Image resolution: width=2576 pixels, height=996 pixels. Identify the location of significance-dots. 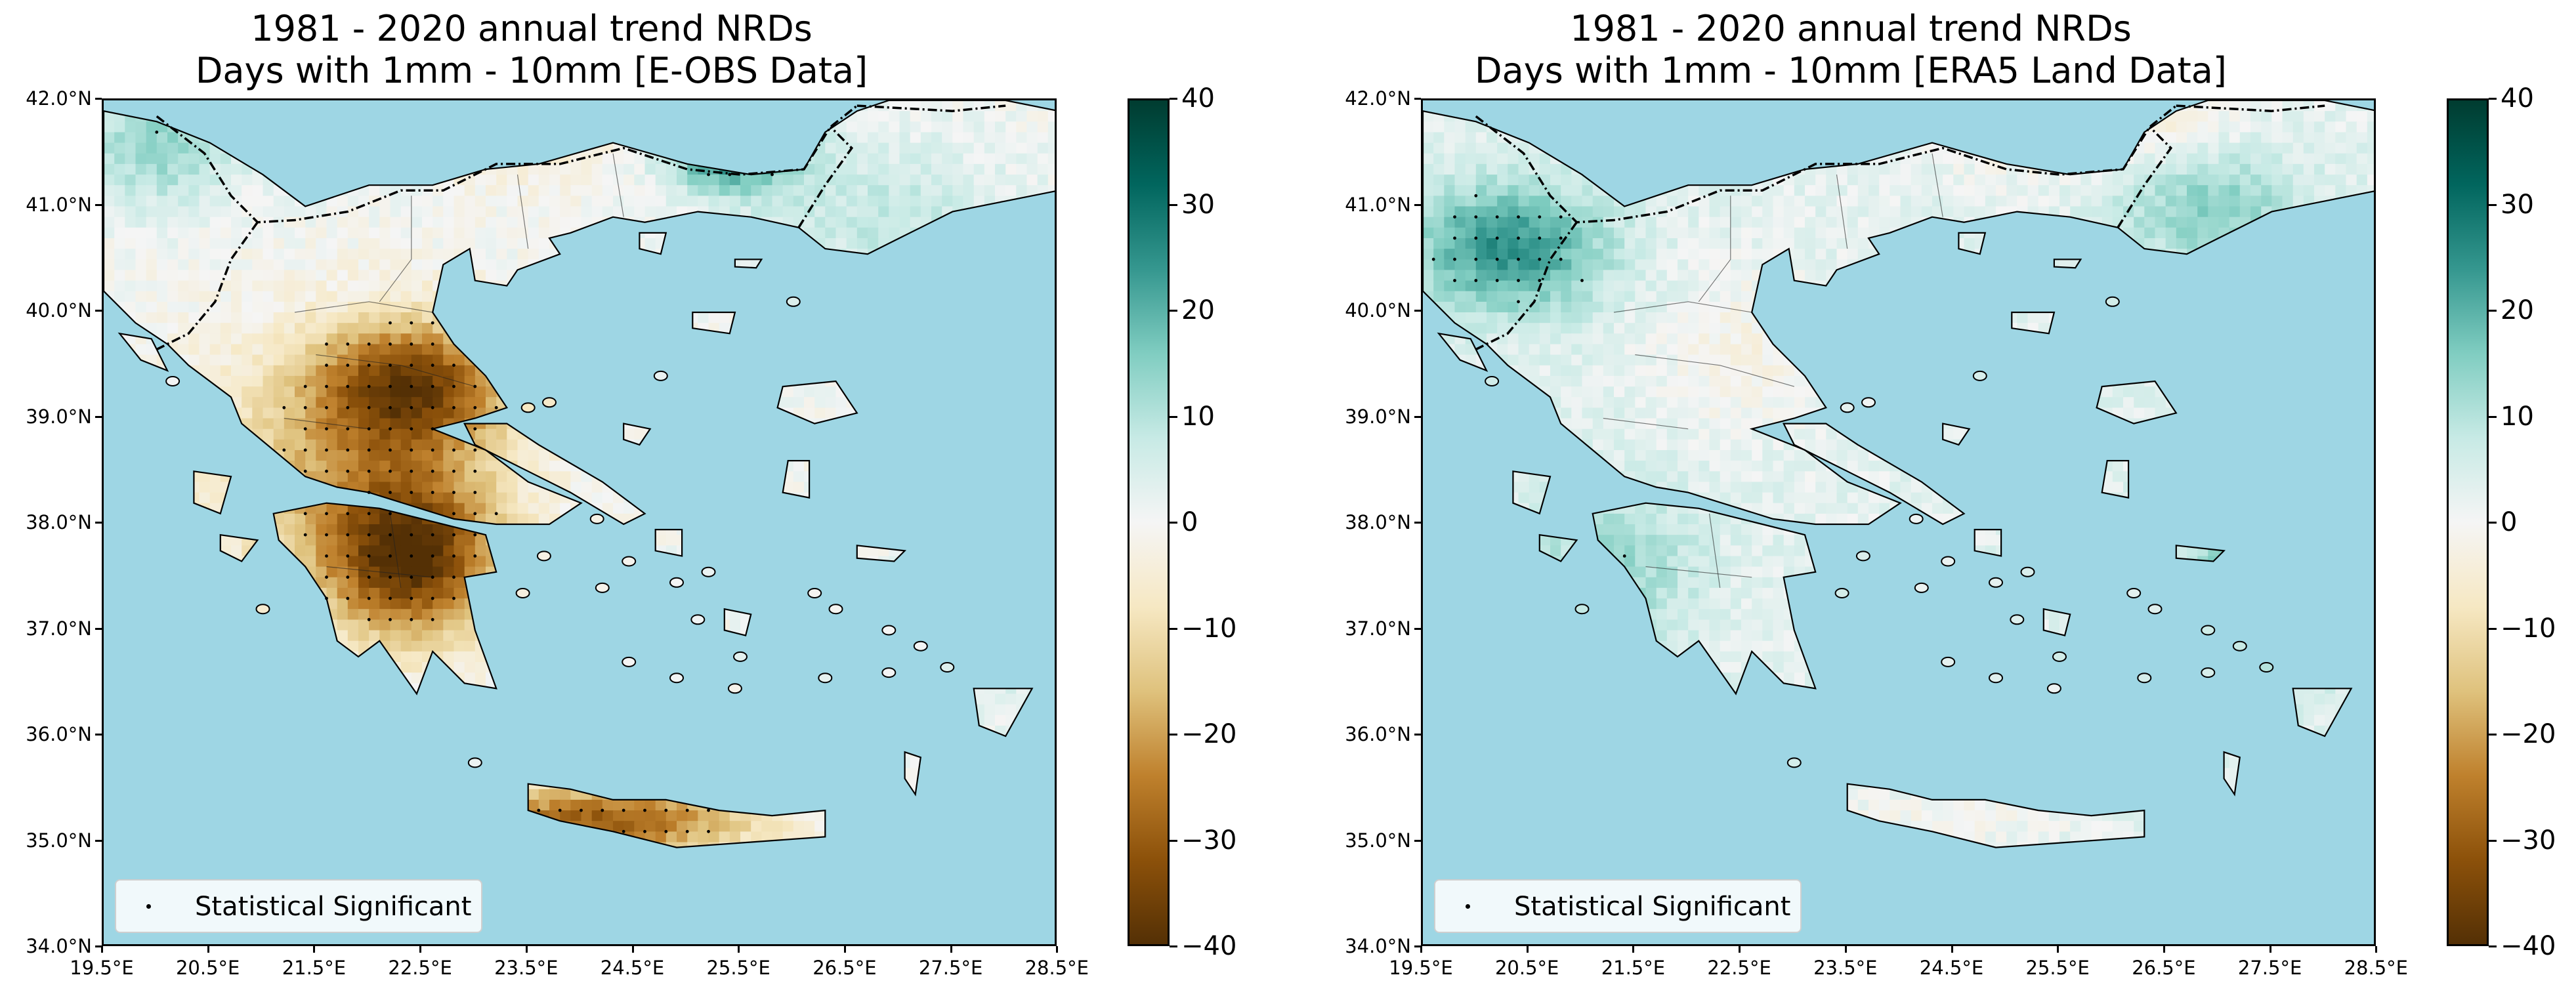
(1528, 376).